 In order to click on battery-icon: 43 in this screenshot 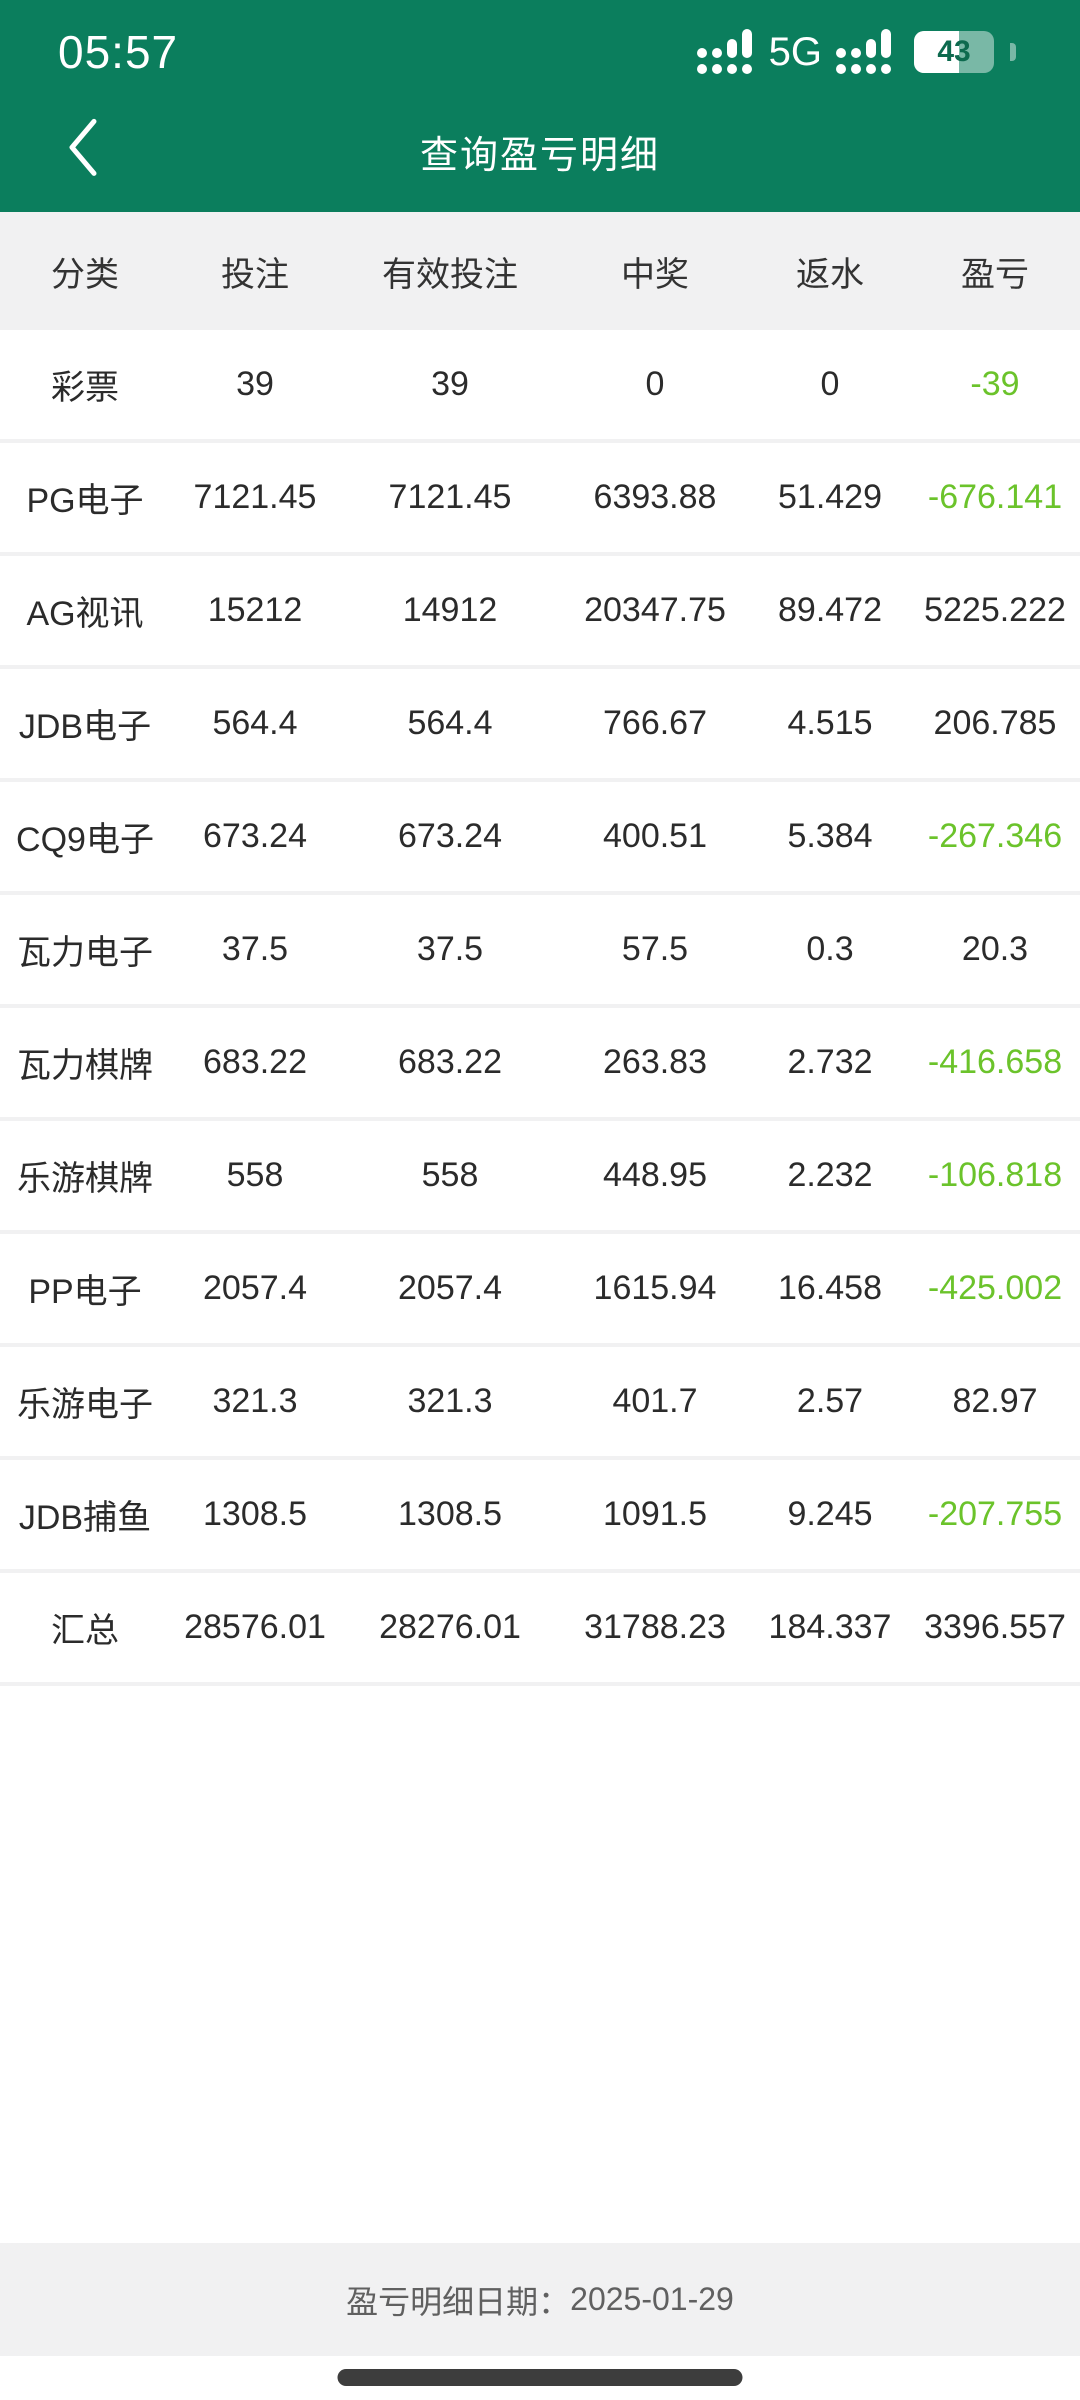, I will do `click(954, 52)`.